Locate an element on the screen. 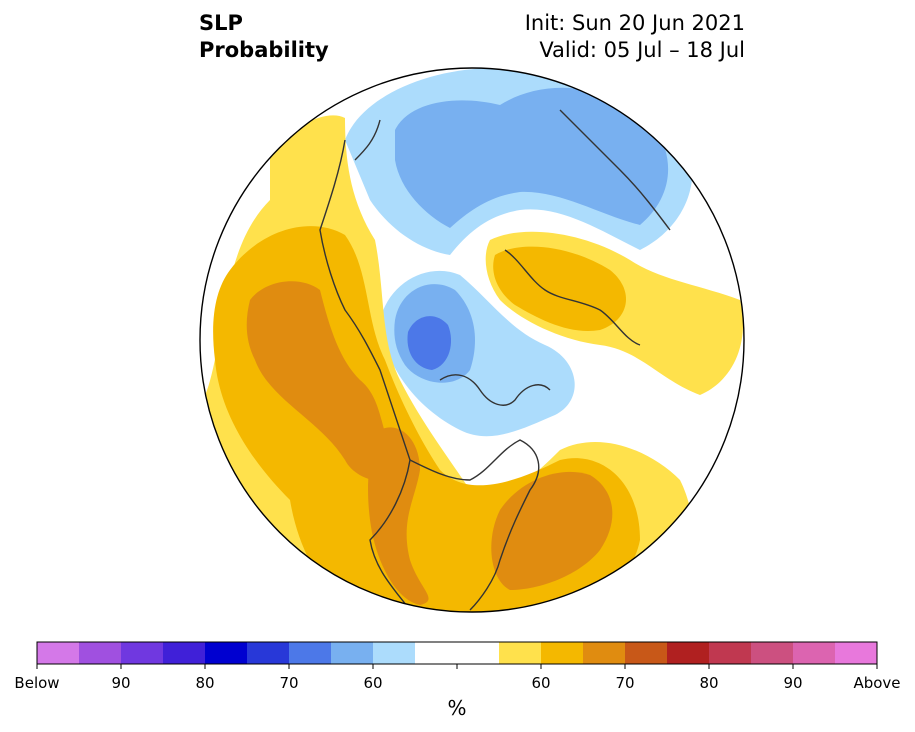 This screenshot has width=915, height=732. colorbar-label: Above is located at coordinates (877, 683).